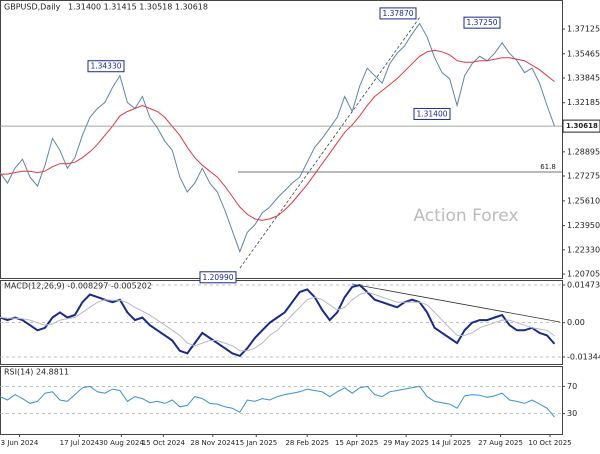 The width and height of the screenshot is (600, 454). What do you see at coordinates (20, 443) in the screenshot?
I see `x-tick-label: 3 Jun 2024` at bounding box center [20, 443].